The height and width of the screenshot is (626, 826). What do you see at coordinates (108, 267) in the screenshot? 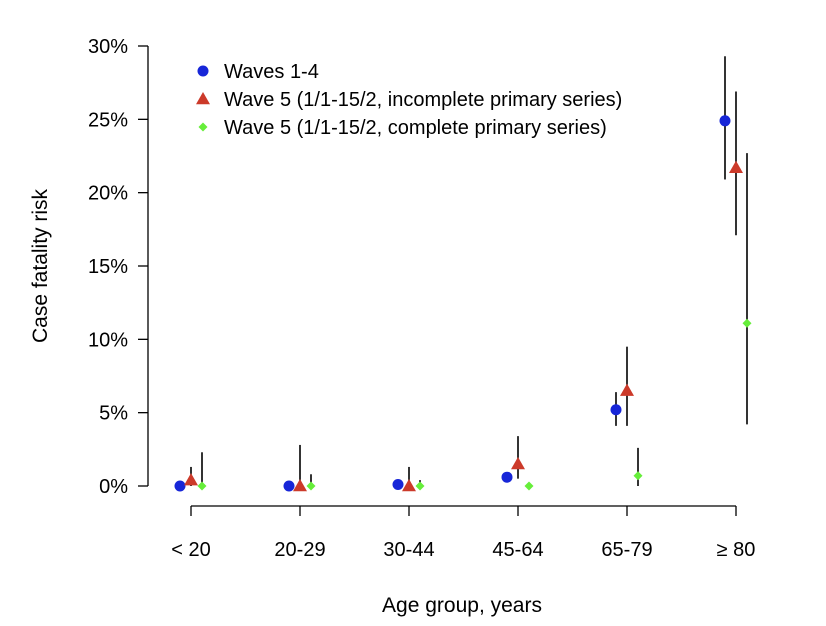
I see `y-tick-label: 15%` at bounding box center [108, 267].